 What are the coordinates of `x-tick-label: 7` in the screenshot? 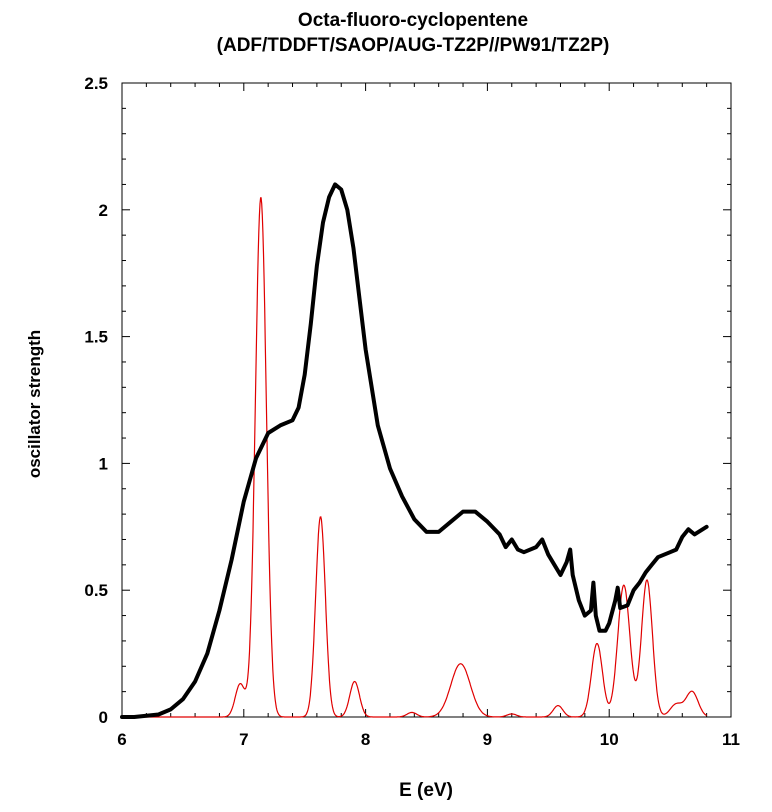 It's located at (243, 739).